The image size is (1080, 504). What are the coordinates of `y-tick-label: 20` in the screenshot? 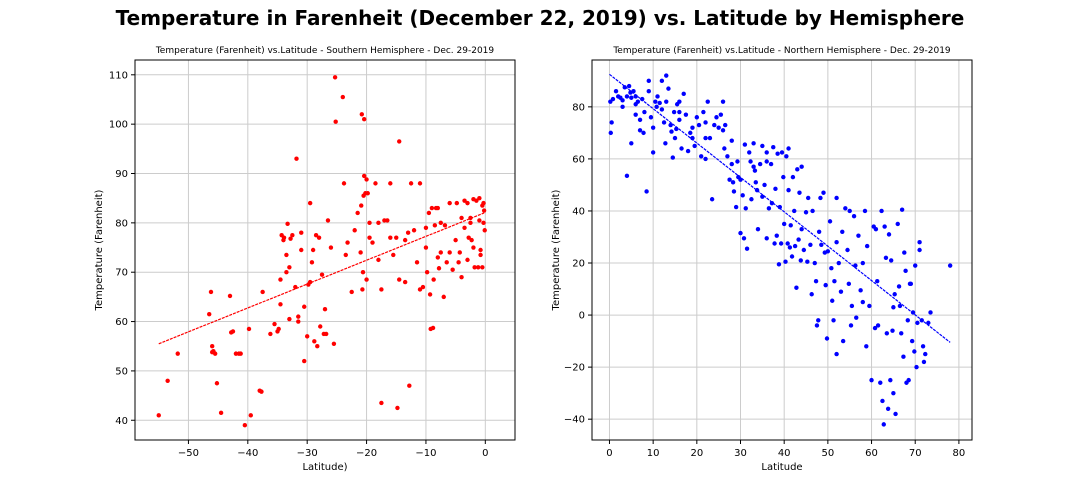 It's located at (578, 264).